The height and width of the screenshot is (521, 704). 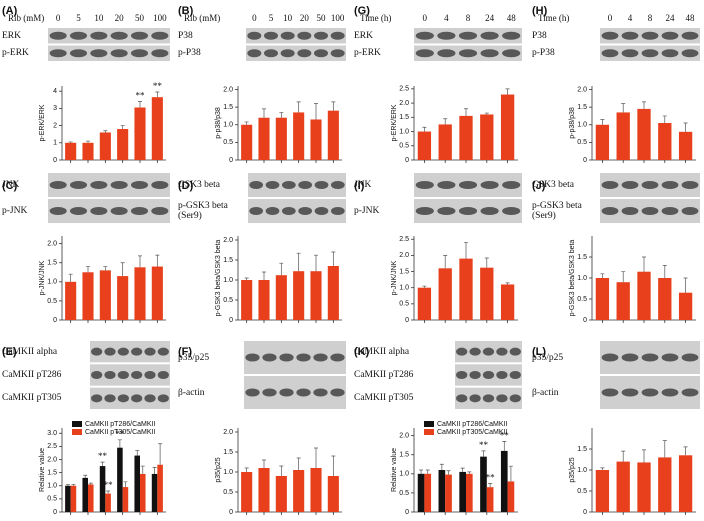 I want to click on y-tick-label: 1.5, so click(x=582, y=449).